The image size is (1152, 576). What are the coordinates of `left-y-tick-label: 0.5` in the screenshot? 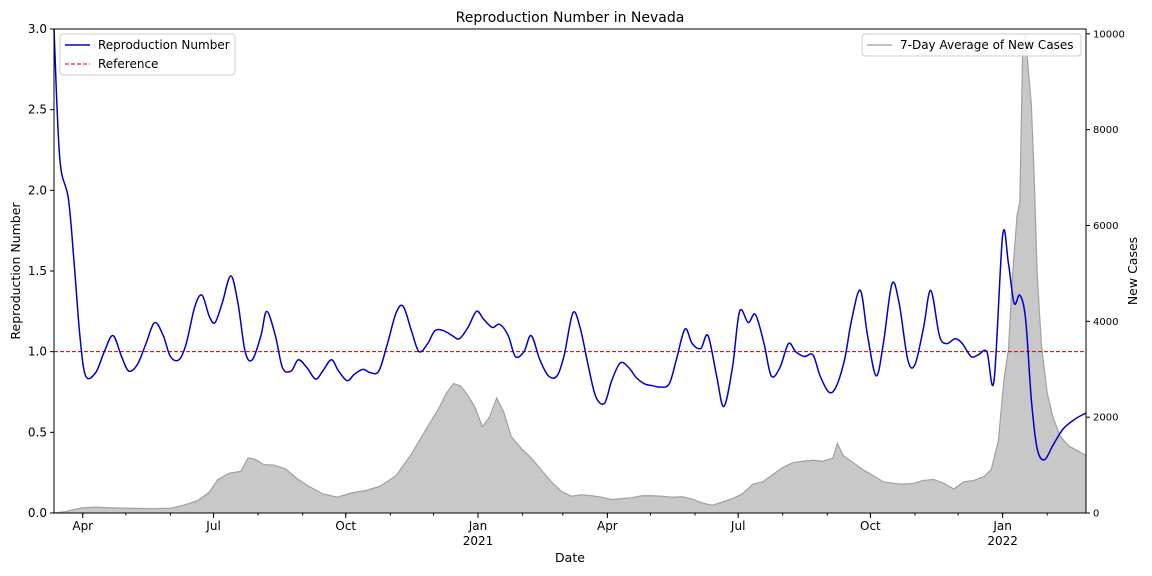 It's located at (37, 432).